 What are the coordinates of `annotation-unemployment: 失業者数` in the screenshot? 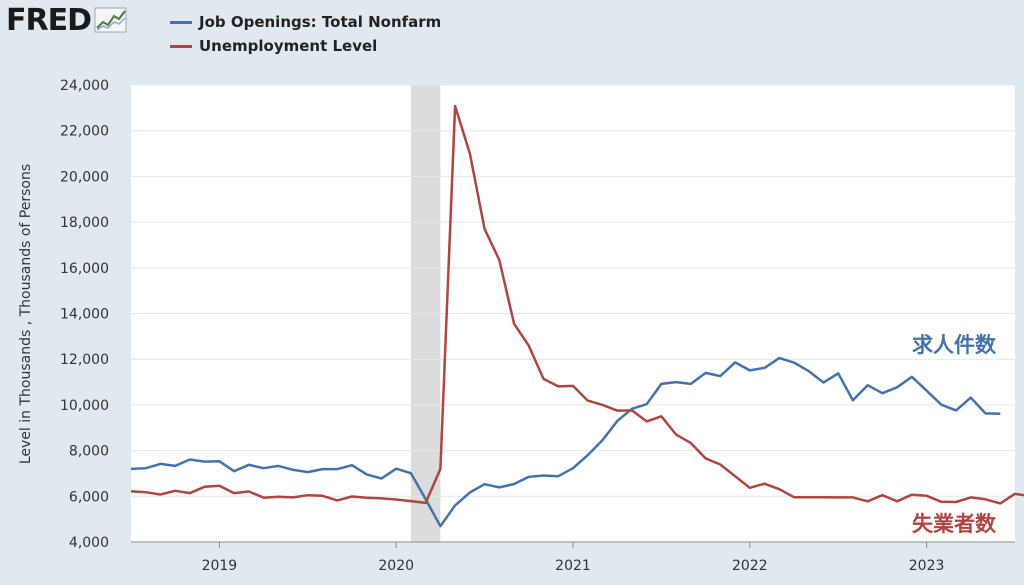 It's located at (954, 524).